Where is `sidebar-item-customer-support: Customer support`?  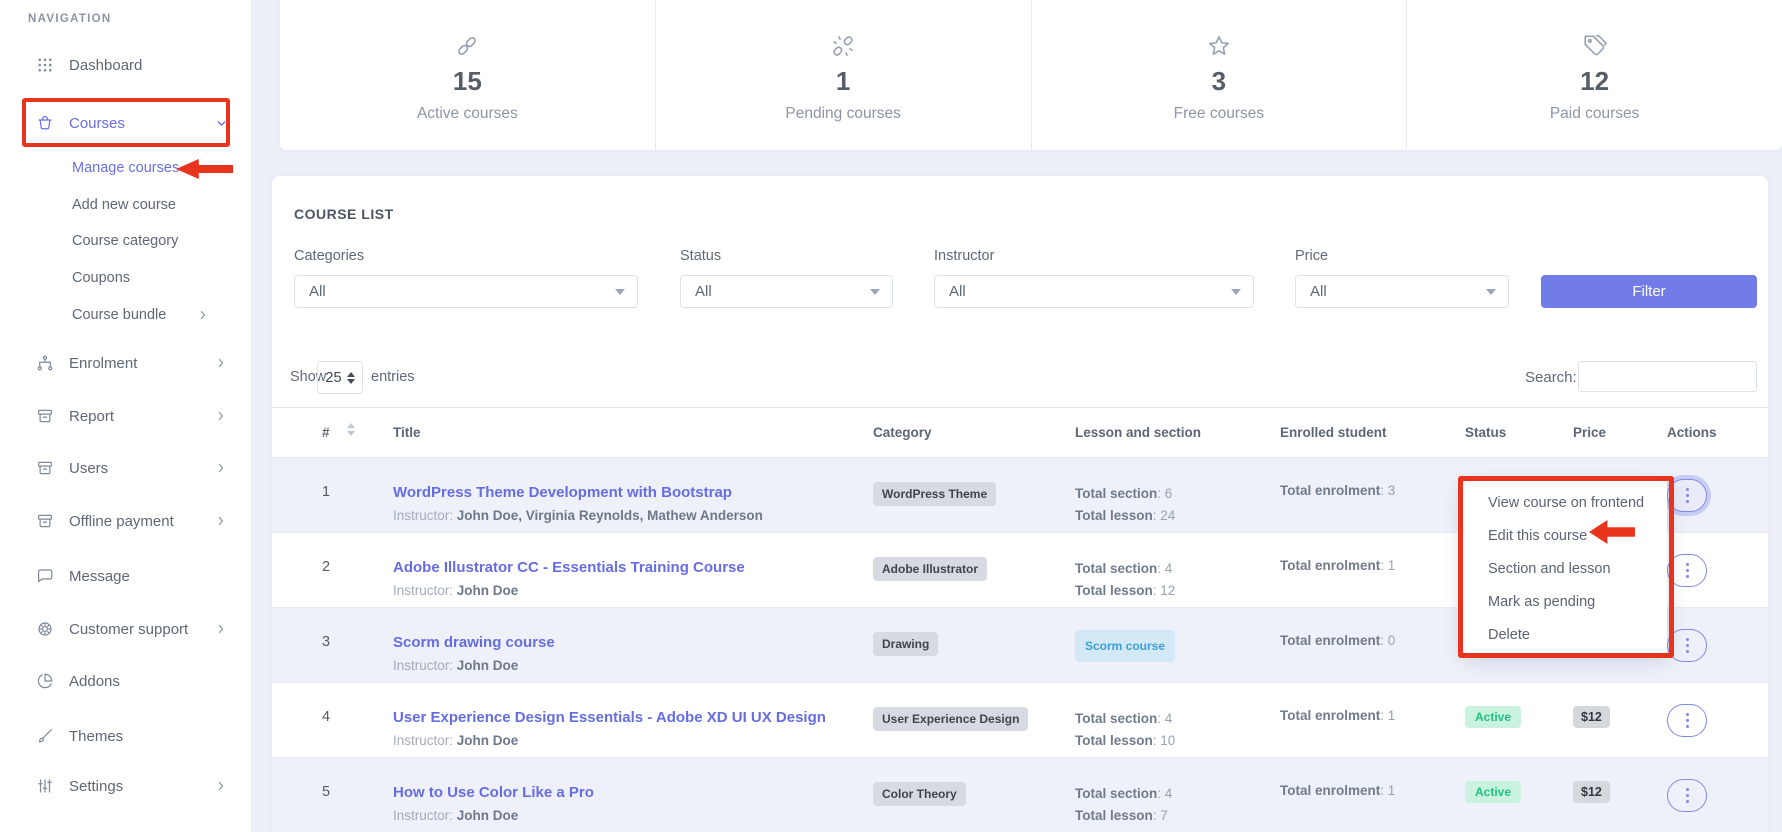
sidebar-item-customer-support: Customer support is located at coordinates (132, 629).